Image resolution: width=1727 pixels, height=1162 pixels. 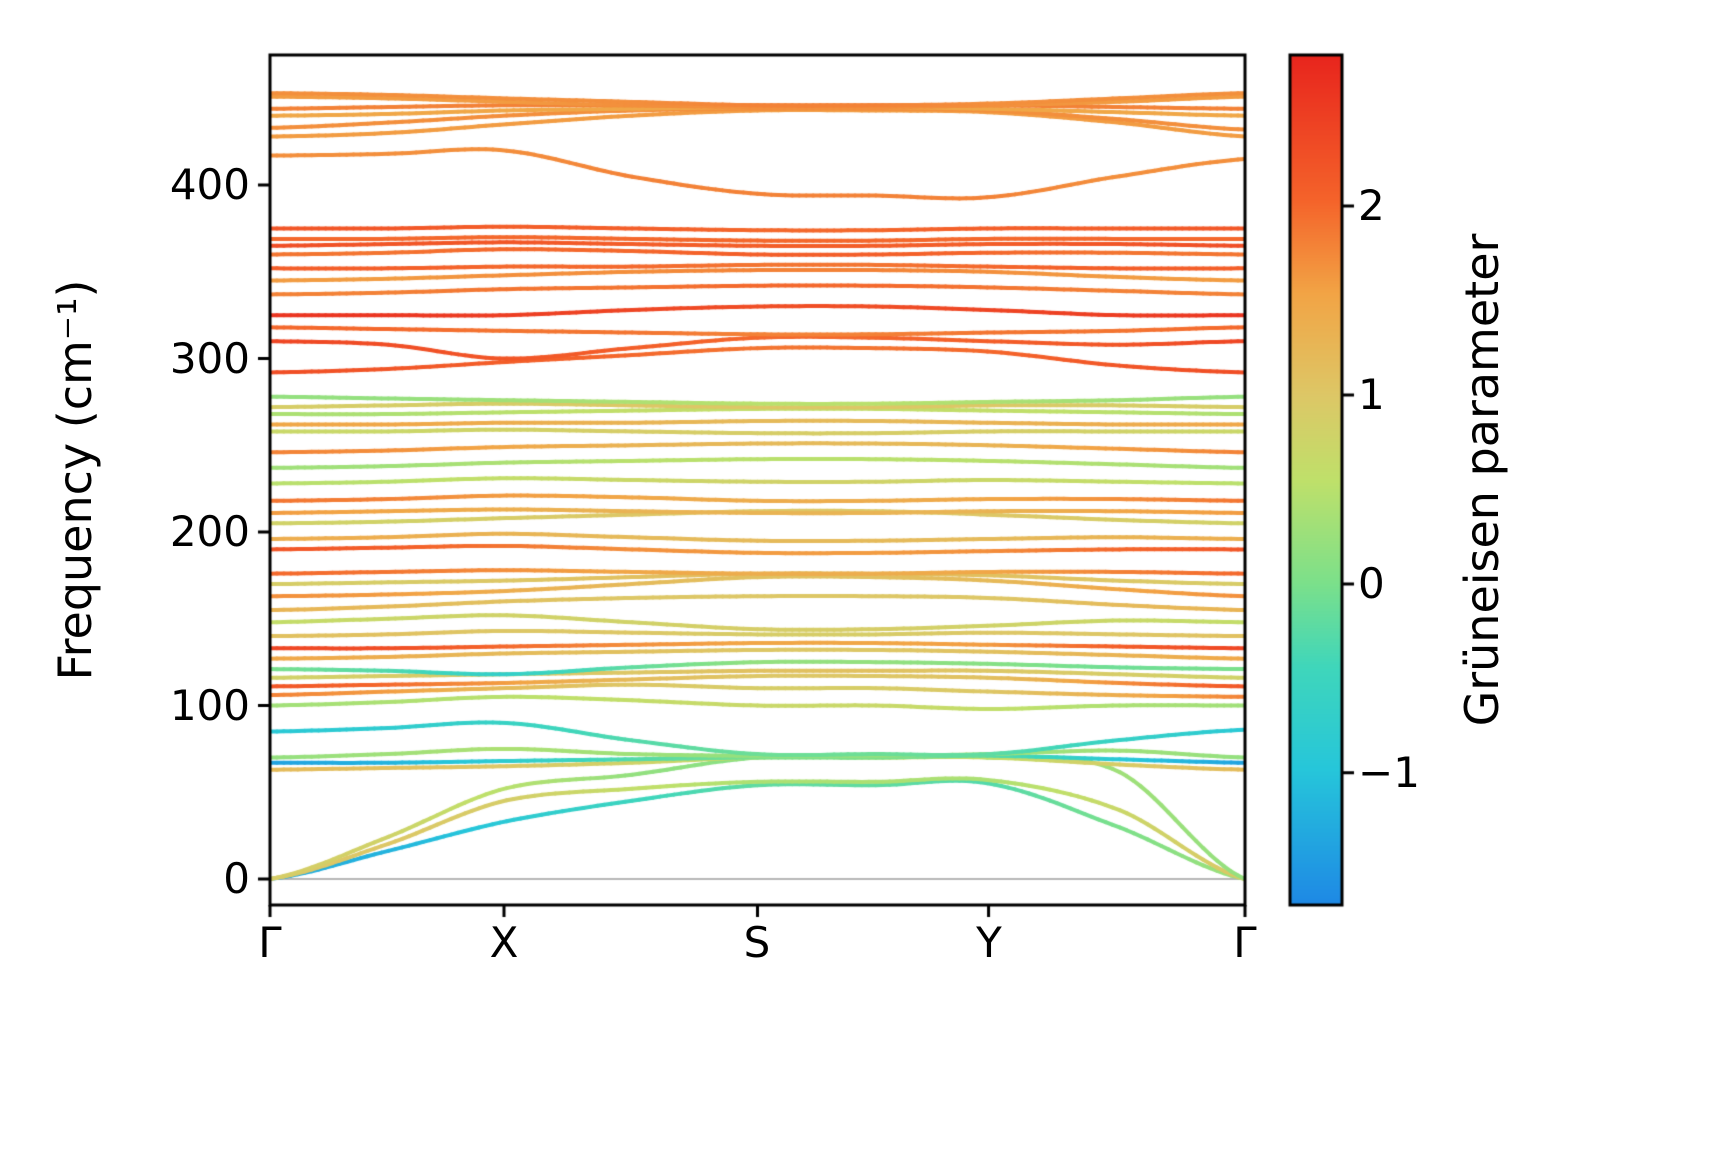 What do you see at coordinates (504, 942) in the screenshot?
I see `x-tick-label-x: X` at bounding box center [504, 942].